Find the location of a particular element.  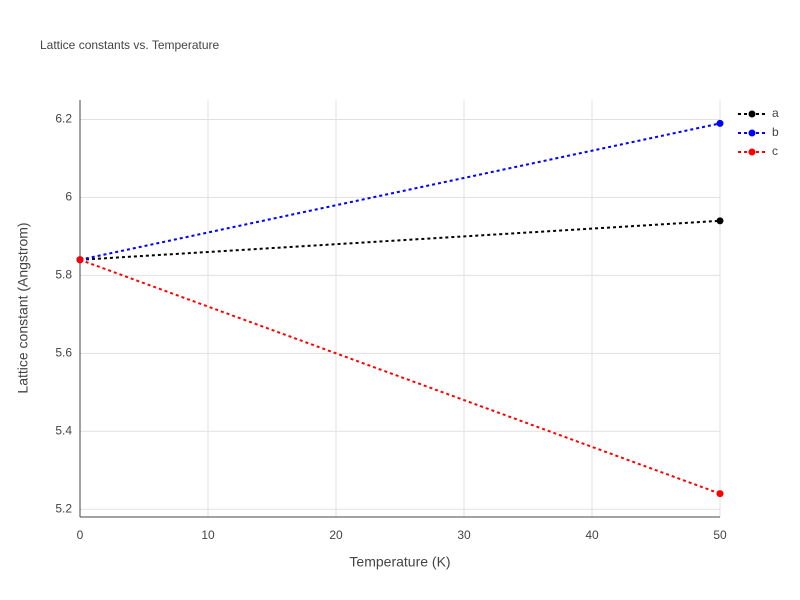

y-tick-label: 6.2 is located at coordinates (63, 119).